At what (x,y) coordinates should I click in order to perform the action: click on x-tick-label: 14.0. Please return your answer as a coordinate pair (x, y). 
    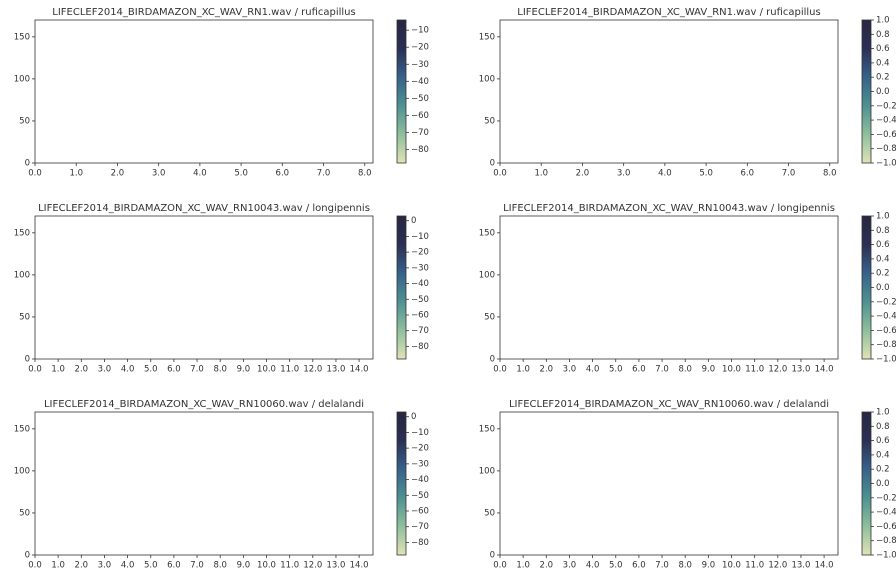
    Looking at the image, I should click on (359, 565).